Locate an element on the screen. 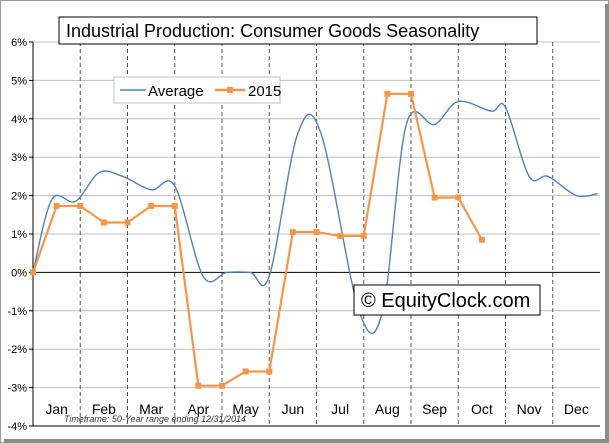 The height and width of the screenshot is (443, 609). frame-shadow-right is located at coordinates (607, 223).